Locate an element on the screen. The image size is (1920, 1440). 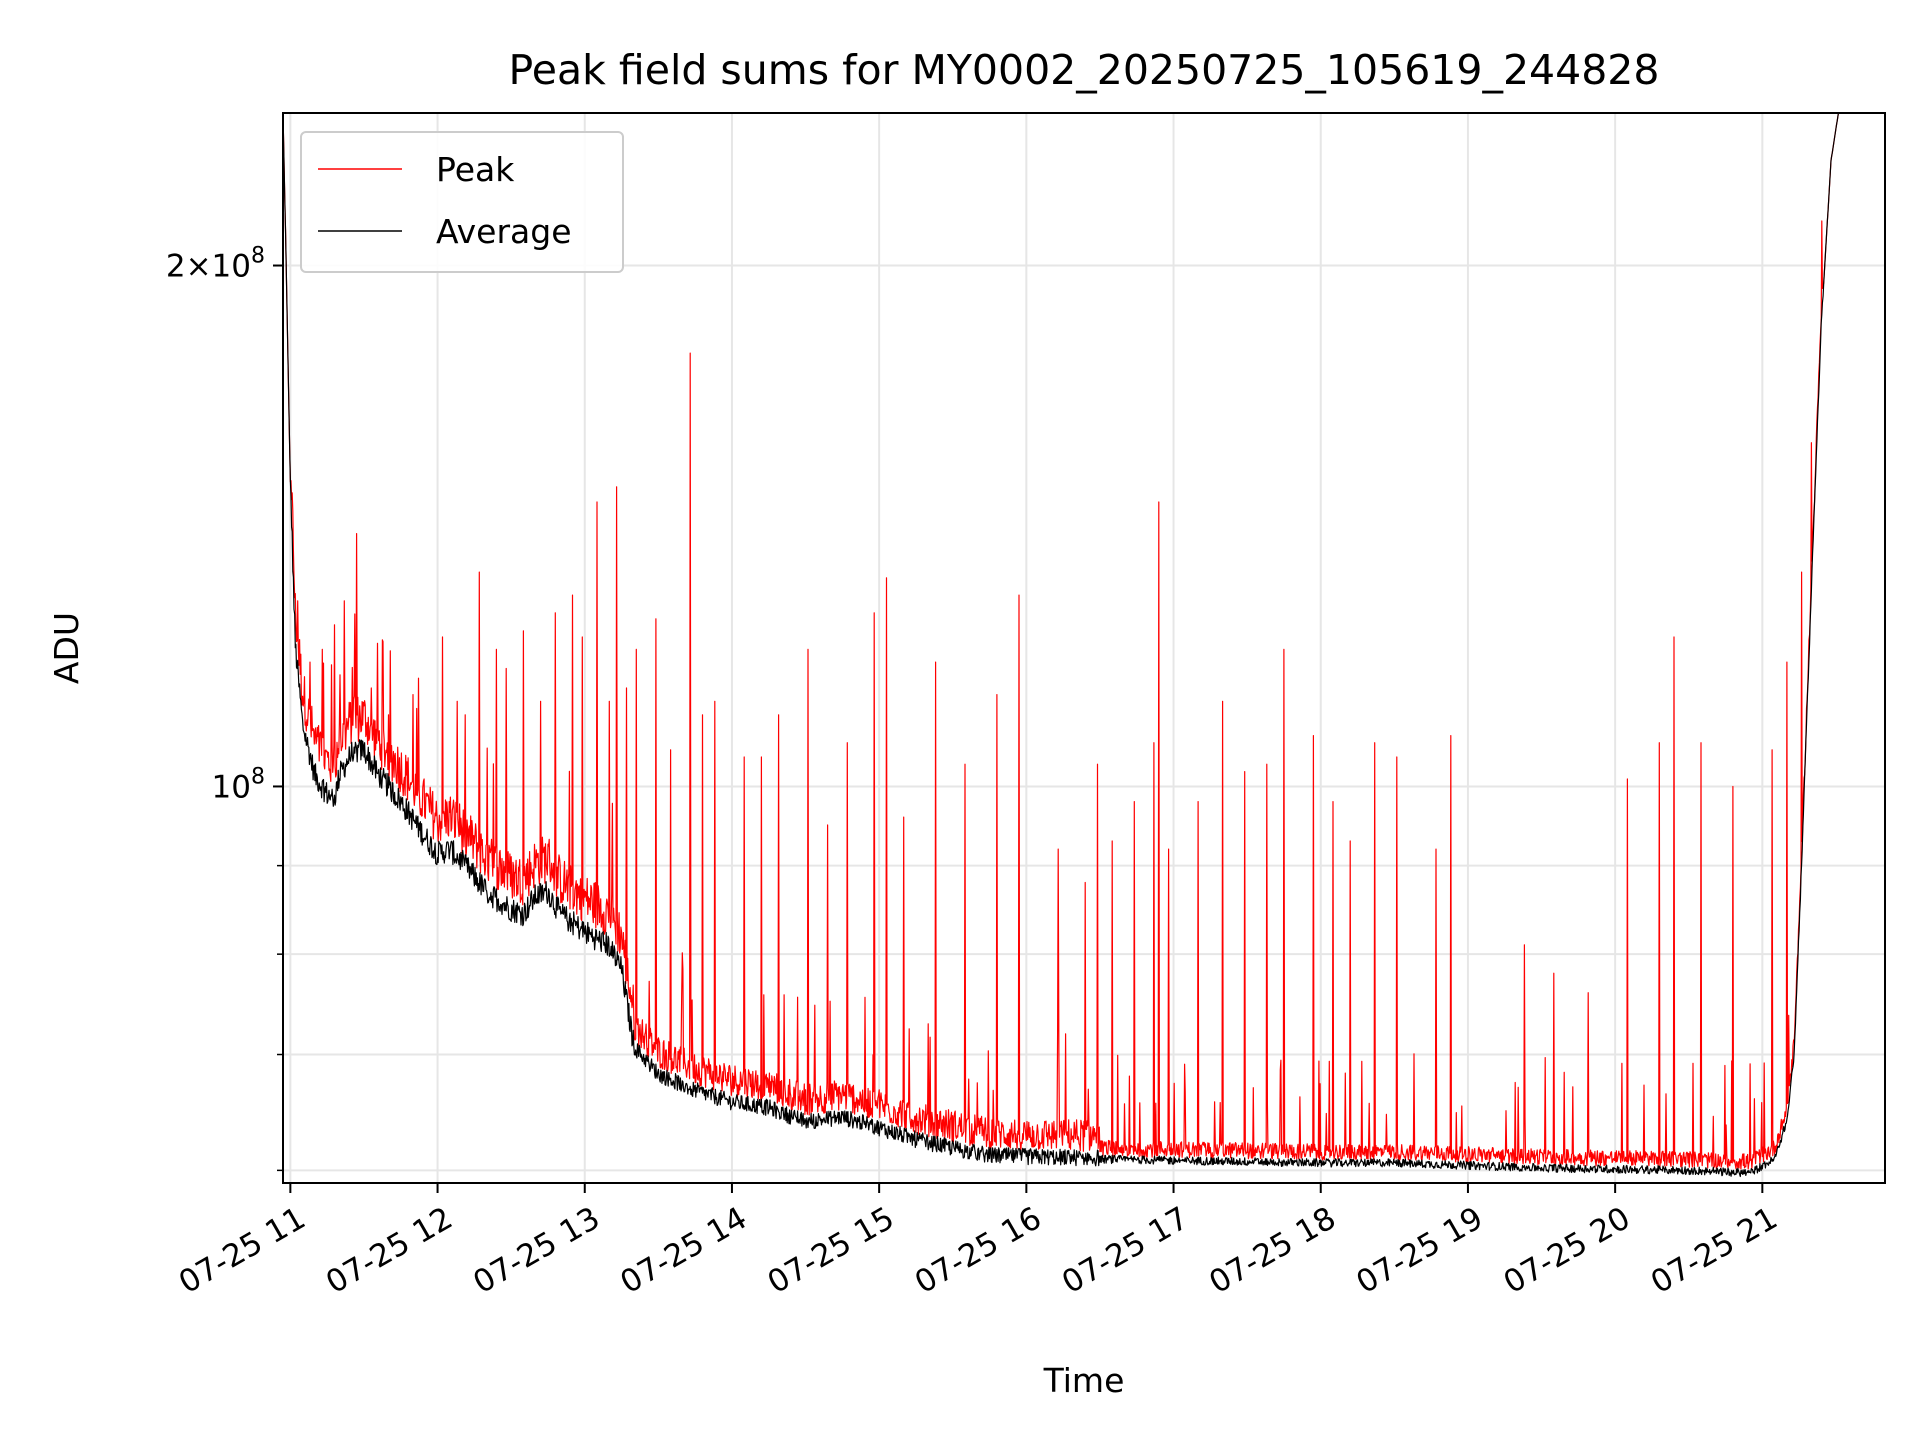
x-tick-label: 07-25 11 is located at coordinates (242, 1250).